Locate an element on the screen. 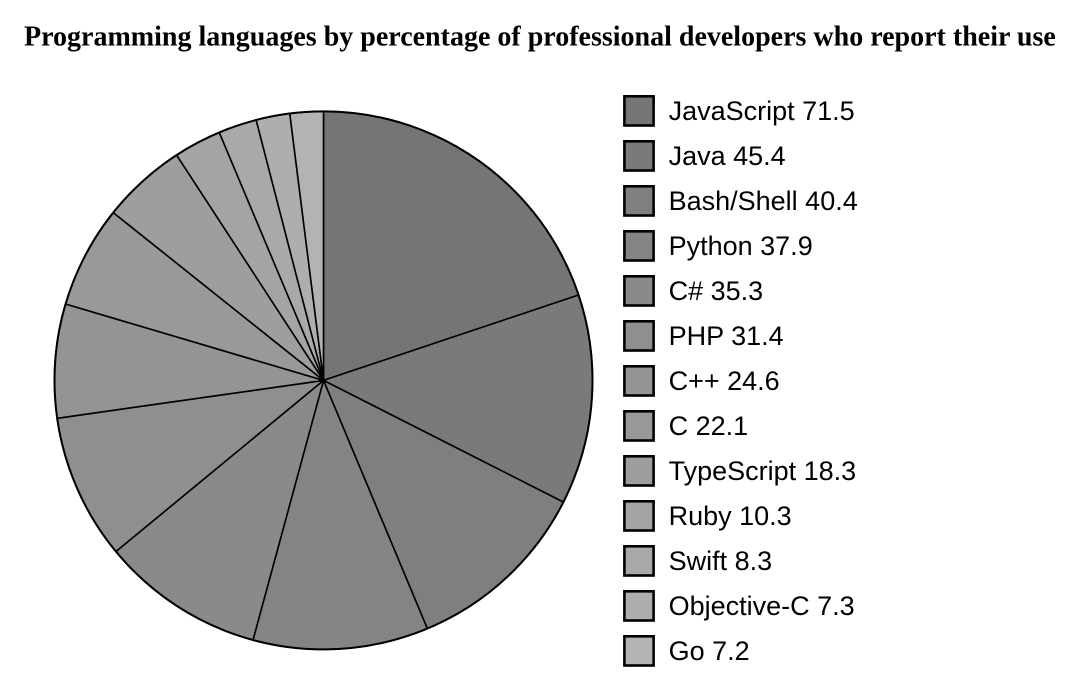 This screenshot has height=689, width=1086. svg-text: Bash/Shell 40.4 is located at coordinates (763, 201).